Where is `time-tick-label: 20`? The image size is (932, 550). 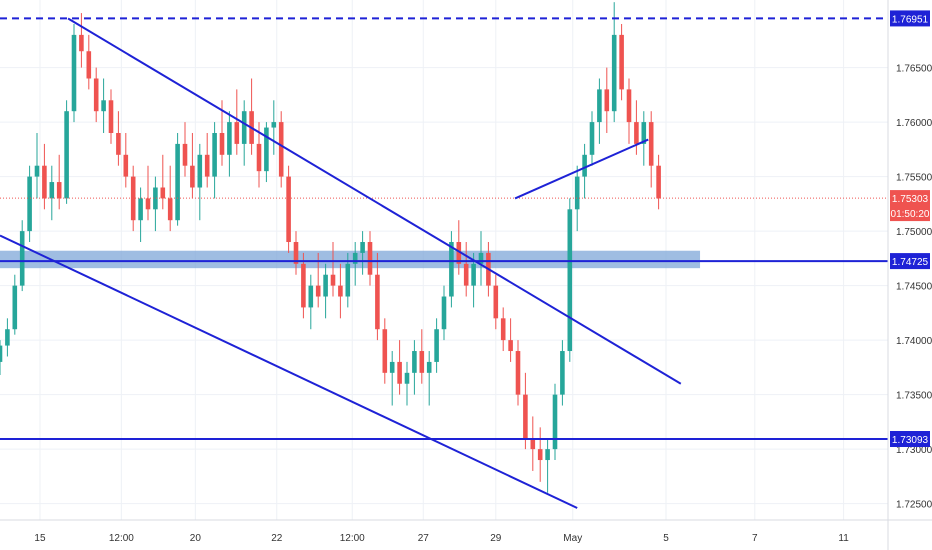
time-tick-label: 20 is located at coordinates (196, 538).